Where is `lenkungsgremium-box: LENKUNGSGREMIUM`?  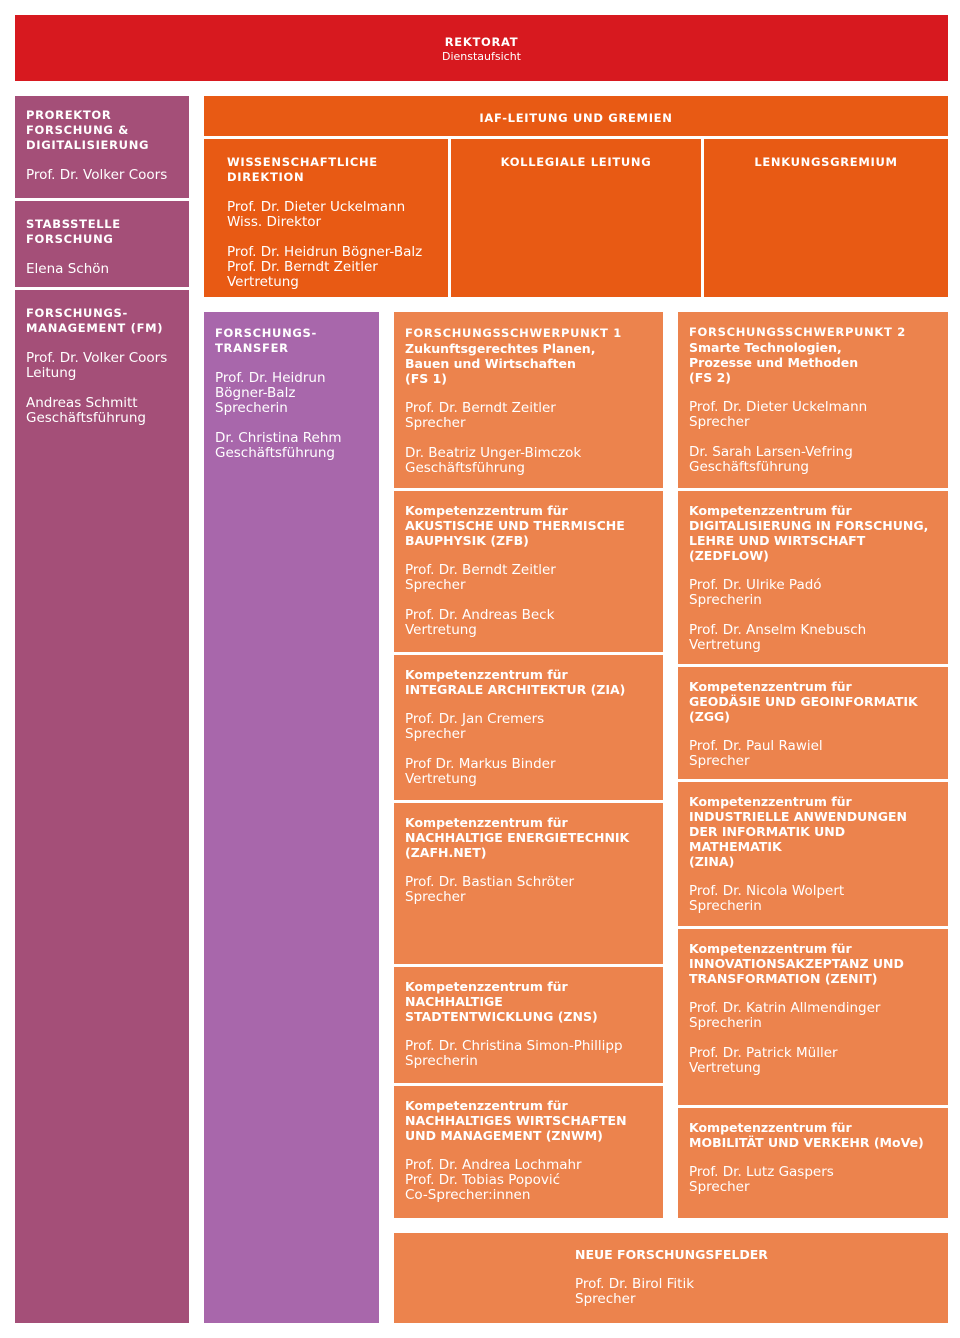
lenkungsgremium-box: LENKUNGSGREMIUM is located at coordinates (826, 218).